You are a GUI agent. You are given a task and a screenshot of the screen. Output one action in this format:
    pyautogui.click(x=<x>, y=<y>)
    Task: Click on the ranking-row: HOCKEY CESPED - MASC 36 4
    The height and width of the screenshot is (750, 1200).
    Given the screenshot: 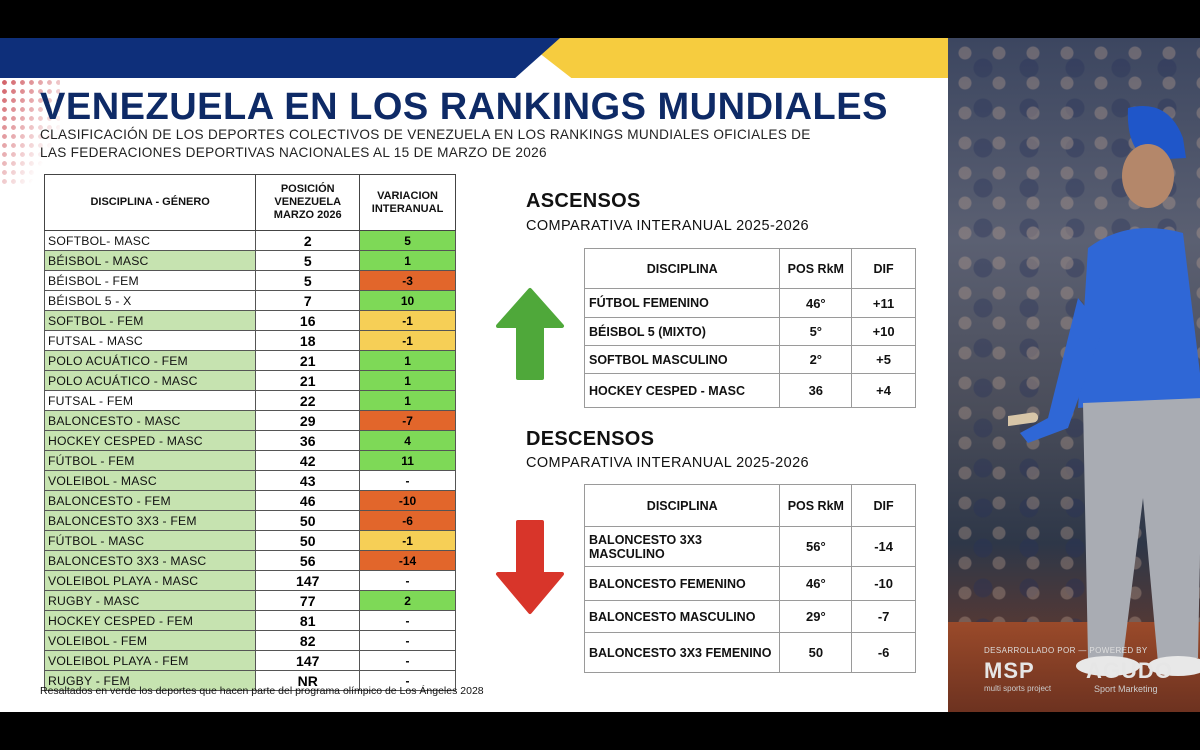 What is the action you would take?
    pyautogui.click(x=249, y=440)
    